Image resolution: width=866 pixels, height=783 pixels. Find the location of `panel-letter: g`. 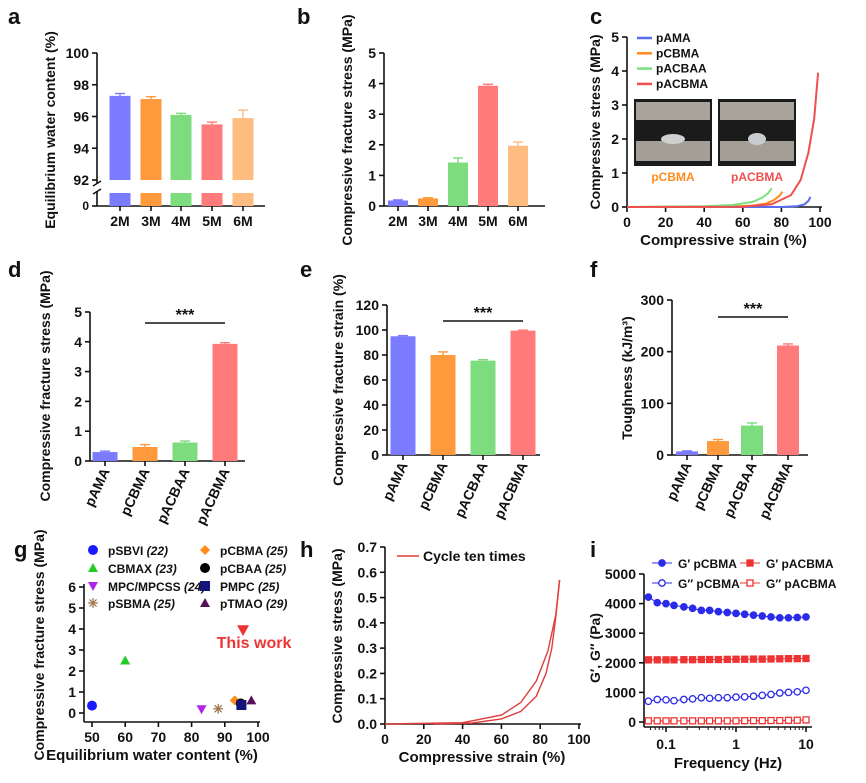

panel-letter: g is located at coordinates (20, 549).